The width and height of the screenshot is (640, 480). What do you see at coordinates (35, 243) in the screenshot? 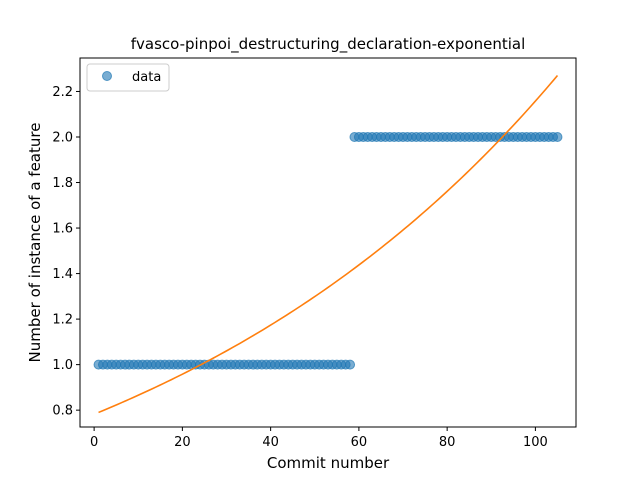
I see `y-axis-label: Number of instance of a feature` at bounding box center [35, 243].